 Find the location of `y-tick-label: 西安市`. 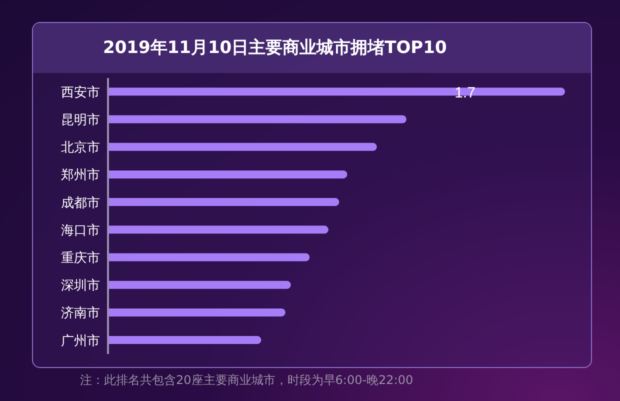

y-tick-label: 西安市 is located at coordinates (80, 92).